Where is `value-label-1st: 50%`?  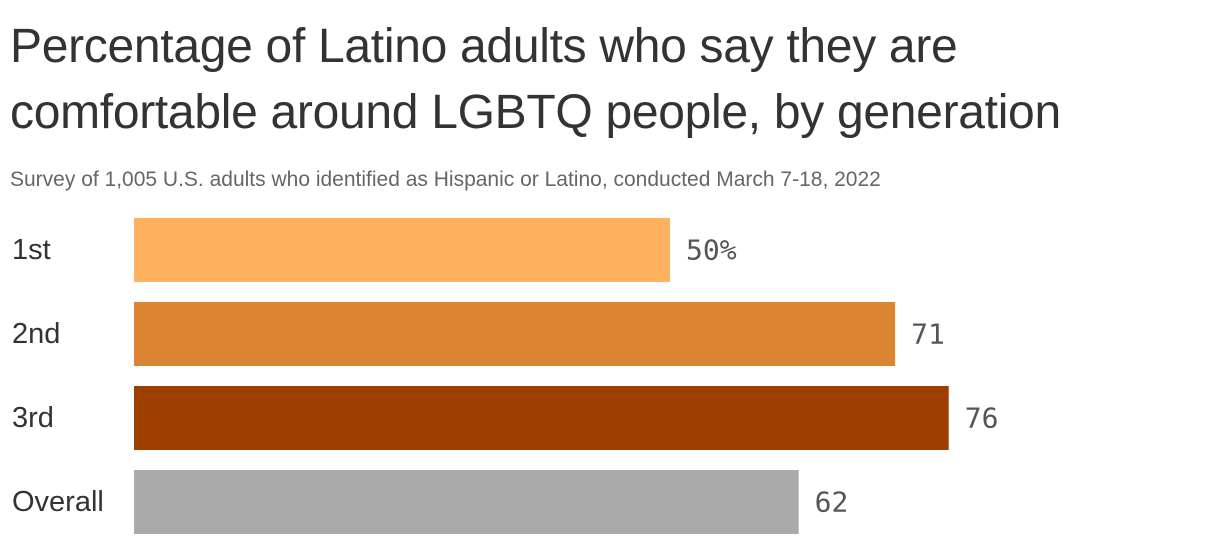
value-label-1st: 50% is located at coordinates (711, 250).